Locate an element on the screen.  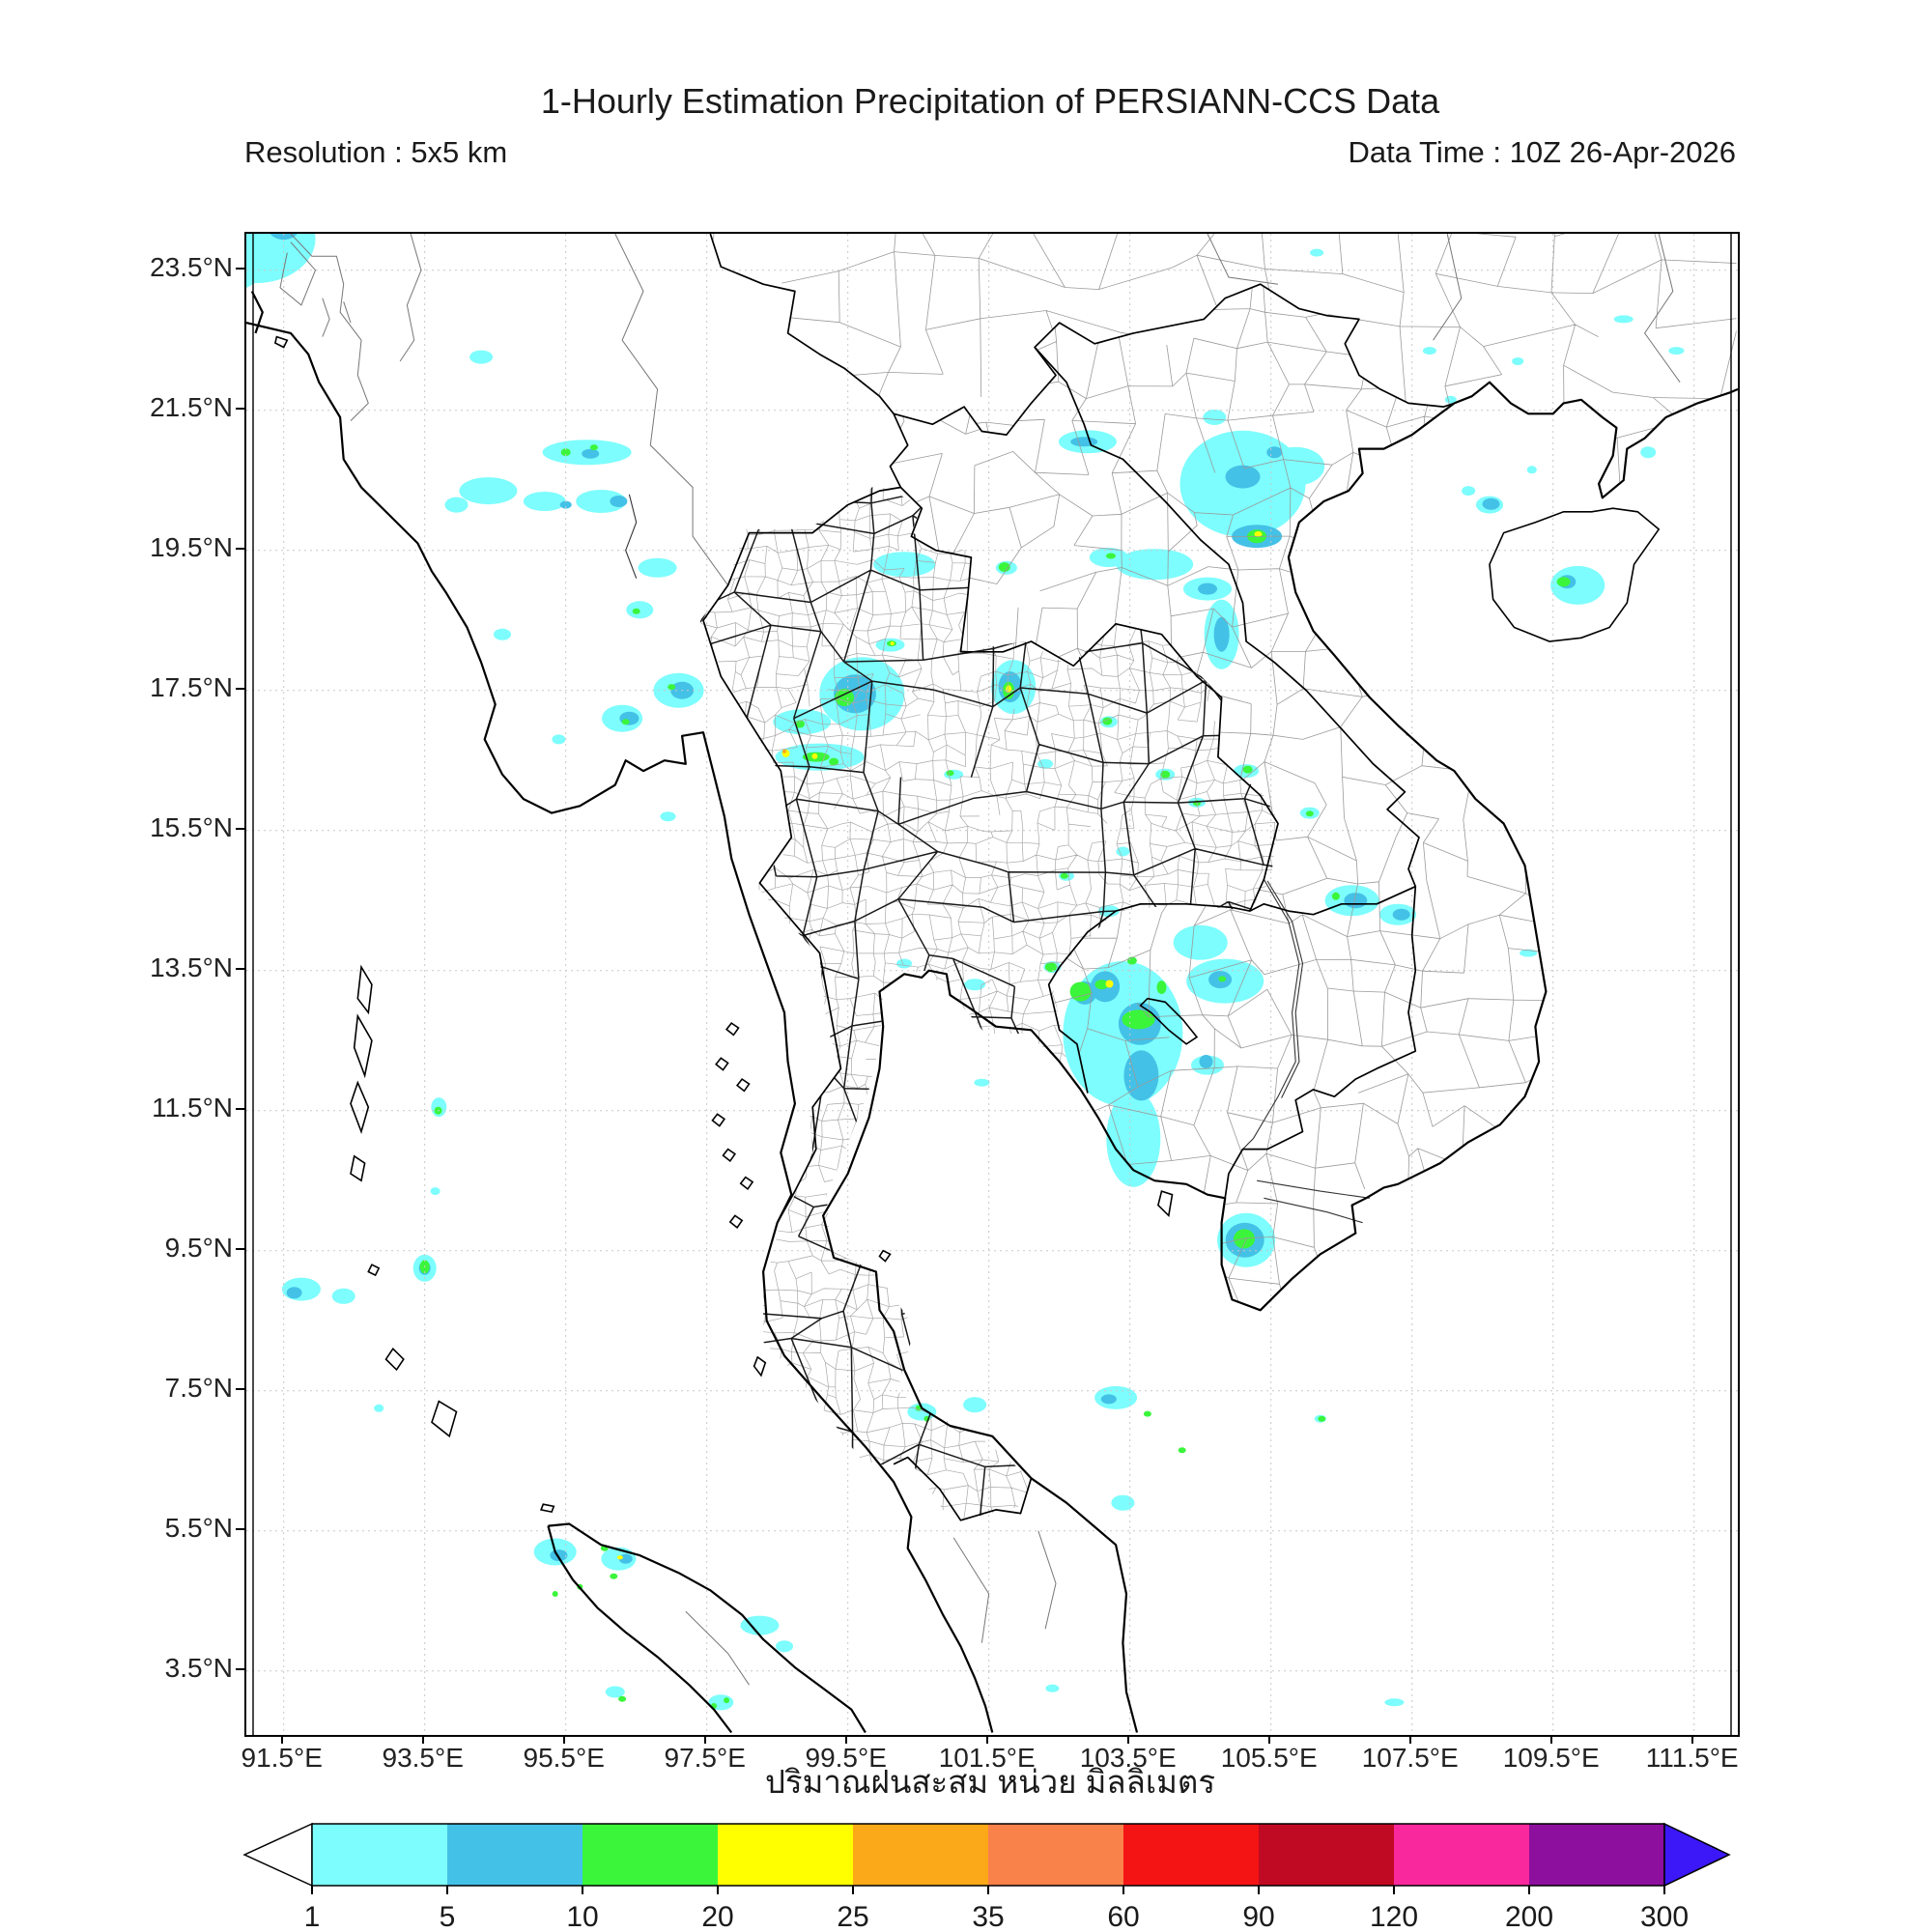
lon-tick-label: 109.5°E is located at coordinates (1551, 1758).